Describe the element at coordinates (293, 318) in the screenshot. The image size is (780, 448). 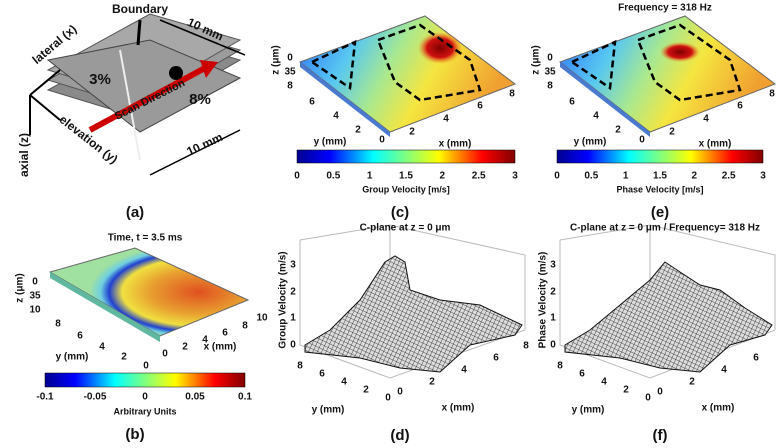
I see `tick-label: 1` at that location.